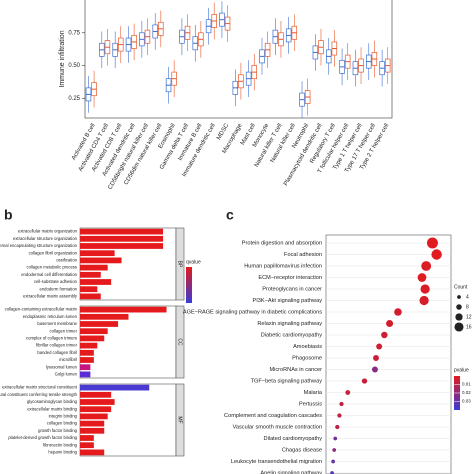  What do you see at coordinates (461, 370) in the screenshot?
I see `legend-title: pvalue` at bounding box center [461, 370].